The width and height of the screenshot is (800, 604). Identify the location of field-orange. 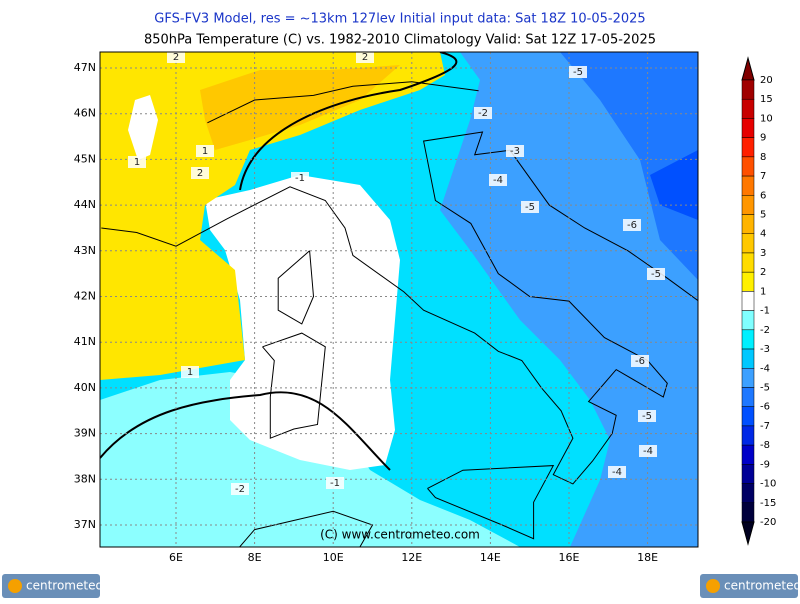
(300, 107).